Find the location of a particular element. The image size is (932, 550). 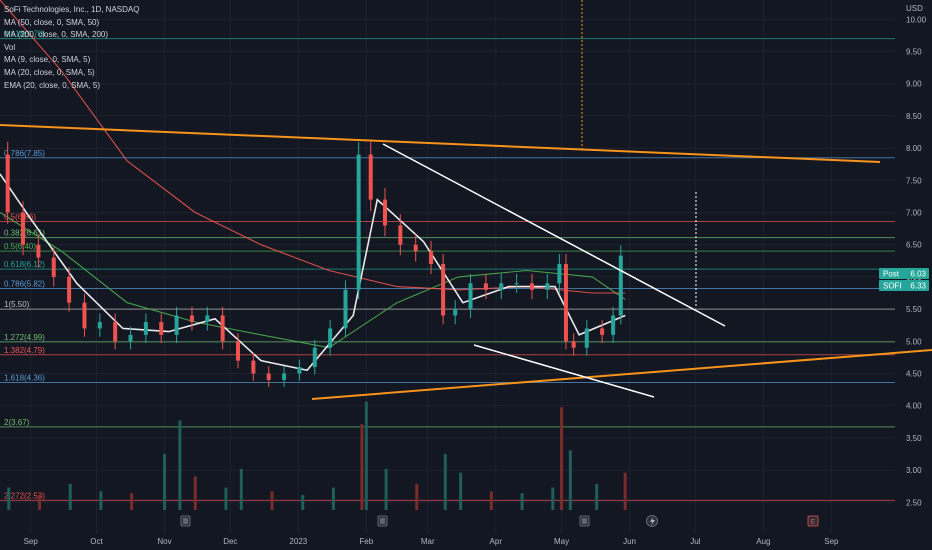

flash-event-marker is located at coordinates (652, 521).